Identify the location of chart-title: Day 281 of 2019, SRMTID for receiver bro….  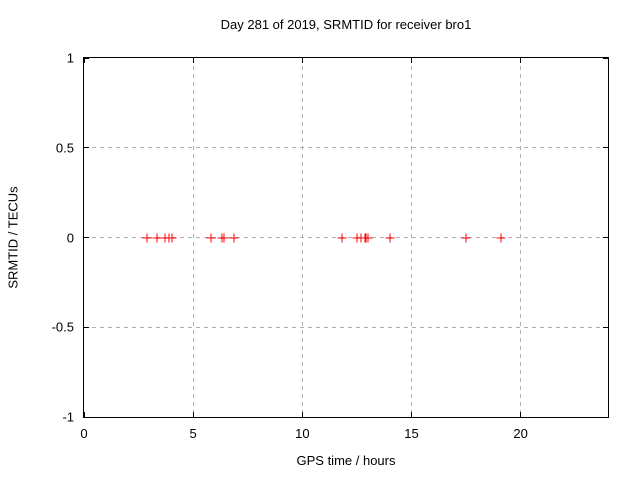
(346, 24).